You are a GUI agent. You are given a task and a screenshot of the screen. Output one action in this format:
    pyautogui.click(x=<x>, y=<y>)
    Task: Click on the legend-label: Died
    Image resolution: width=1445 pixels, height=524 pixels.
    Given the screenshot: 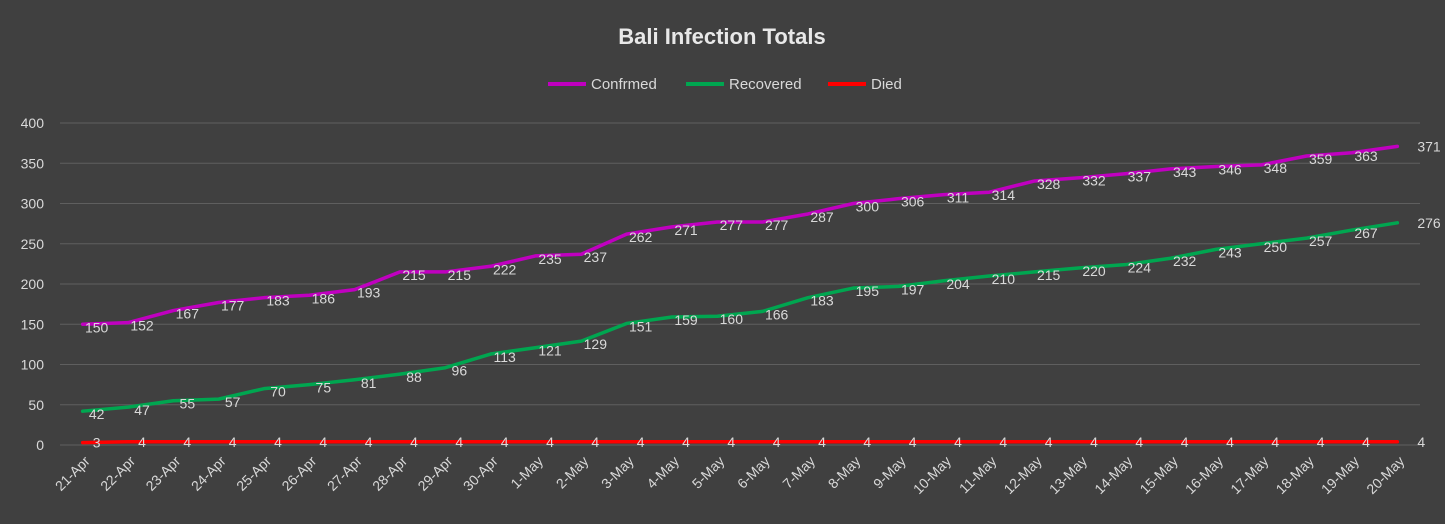 What is the action you would take?
    pyautogui.click(x=886, y=84)
    